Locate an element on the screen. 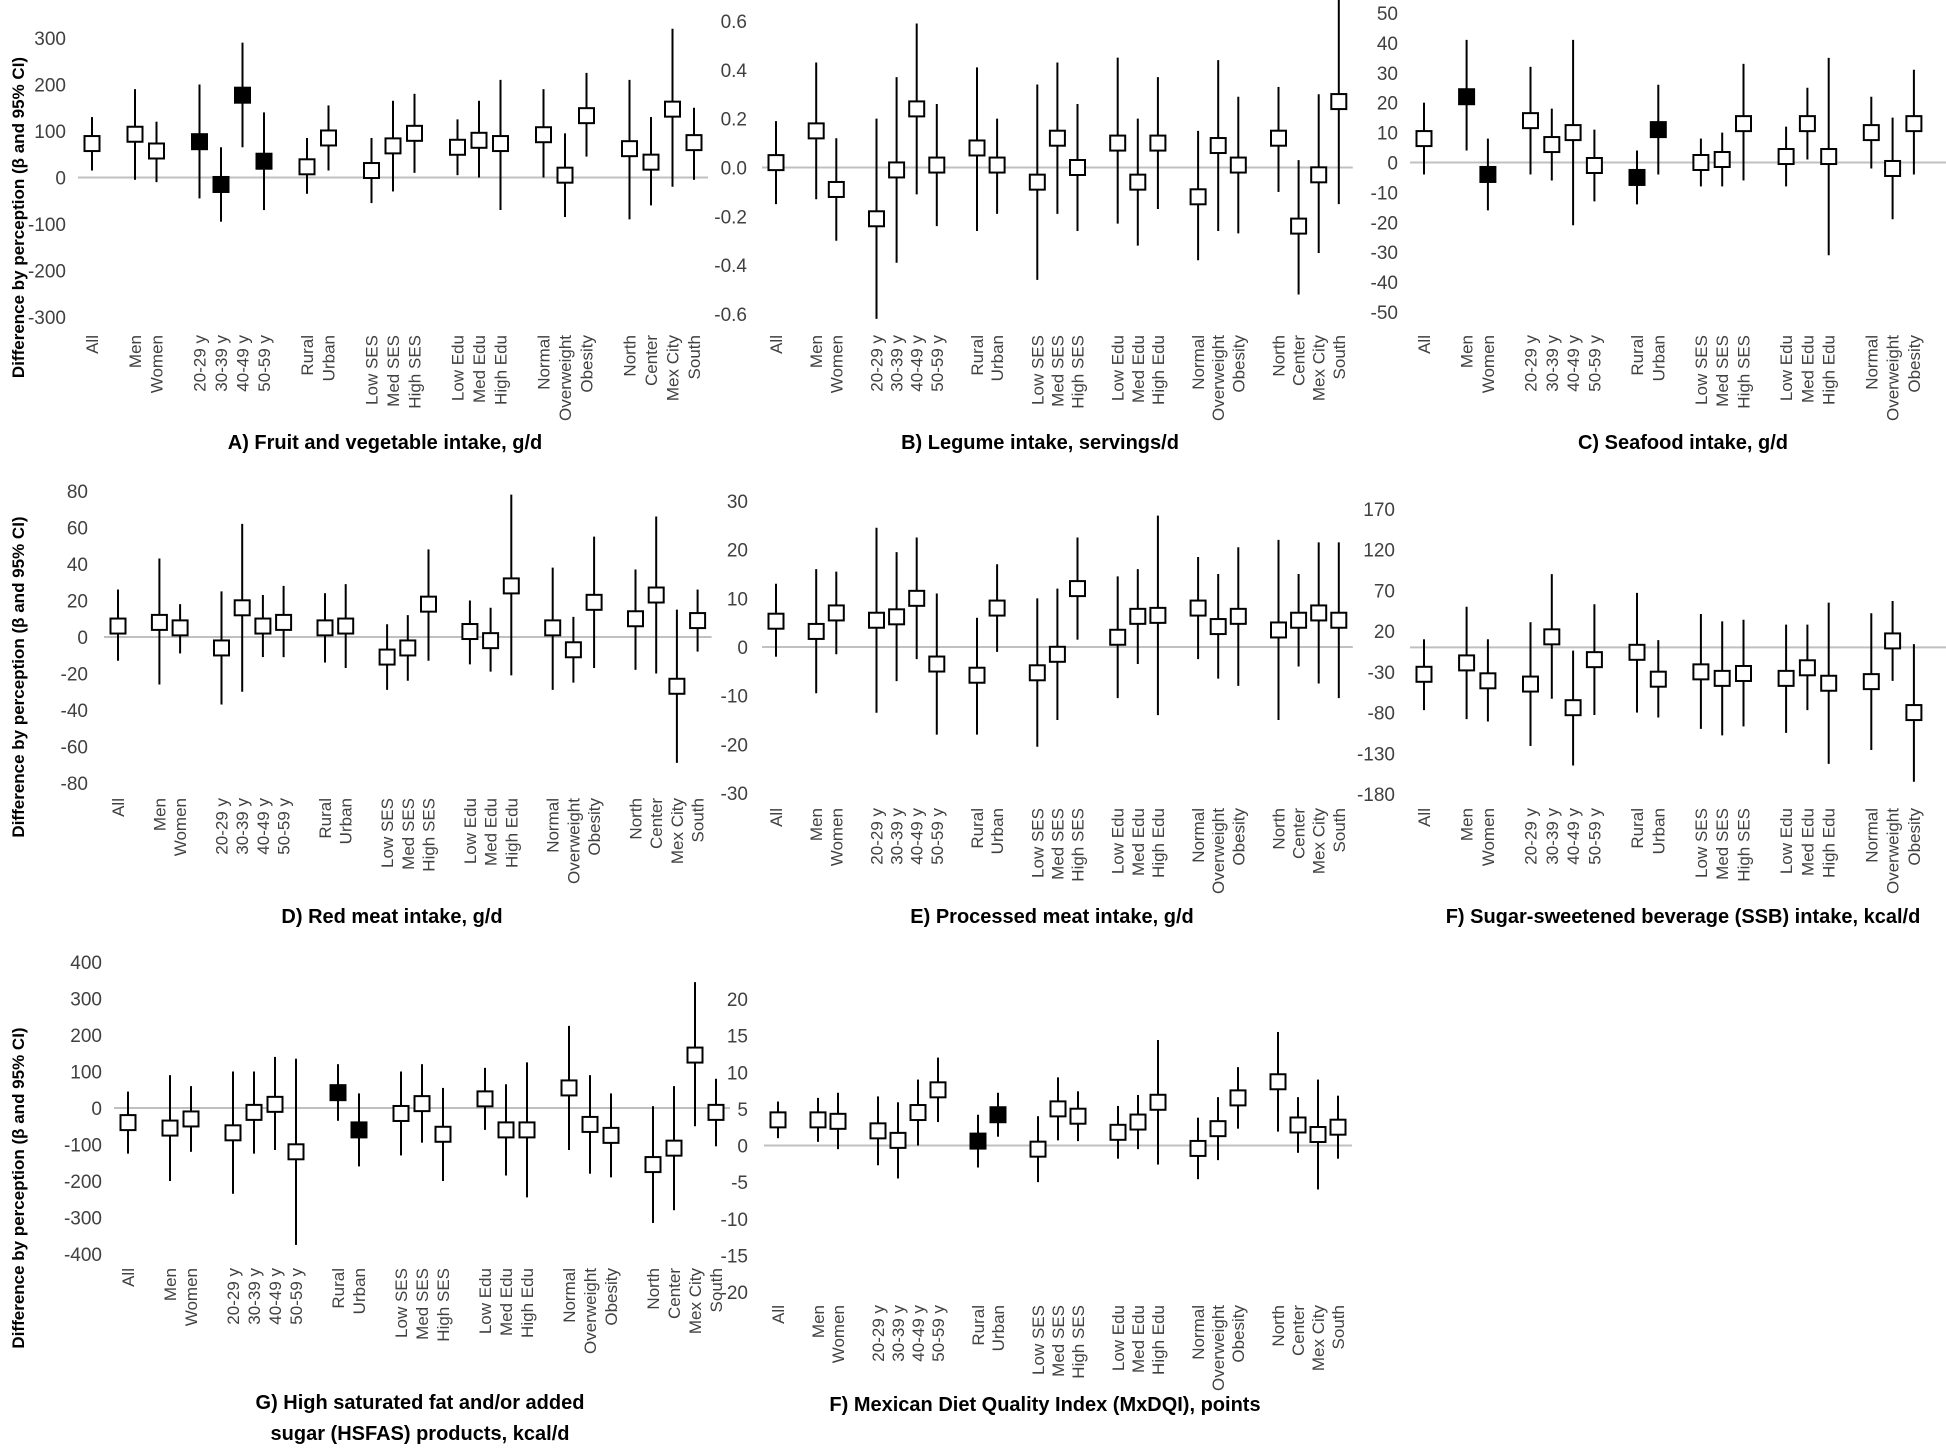 The width and height of the screenshot is (1946, 1448). category-label: Low Edu is located at coordinates (1786, 841).